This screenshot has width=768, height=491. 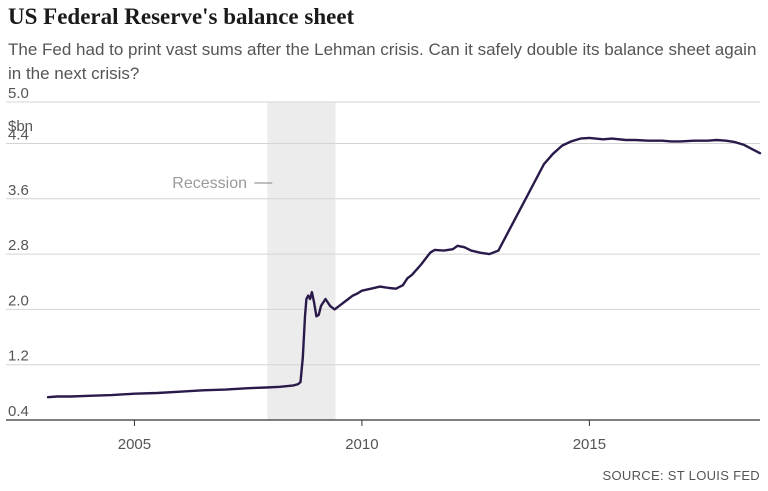 What do you see at coordinates (18, 134) in the screenshot?
I see `y-tick-label: 4.4` at bounding box center [18, 134].